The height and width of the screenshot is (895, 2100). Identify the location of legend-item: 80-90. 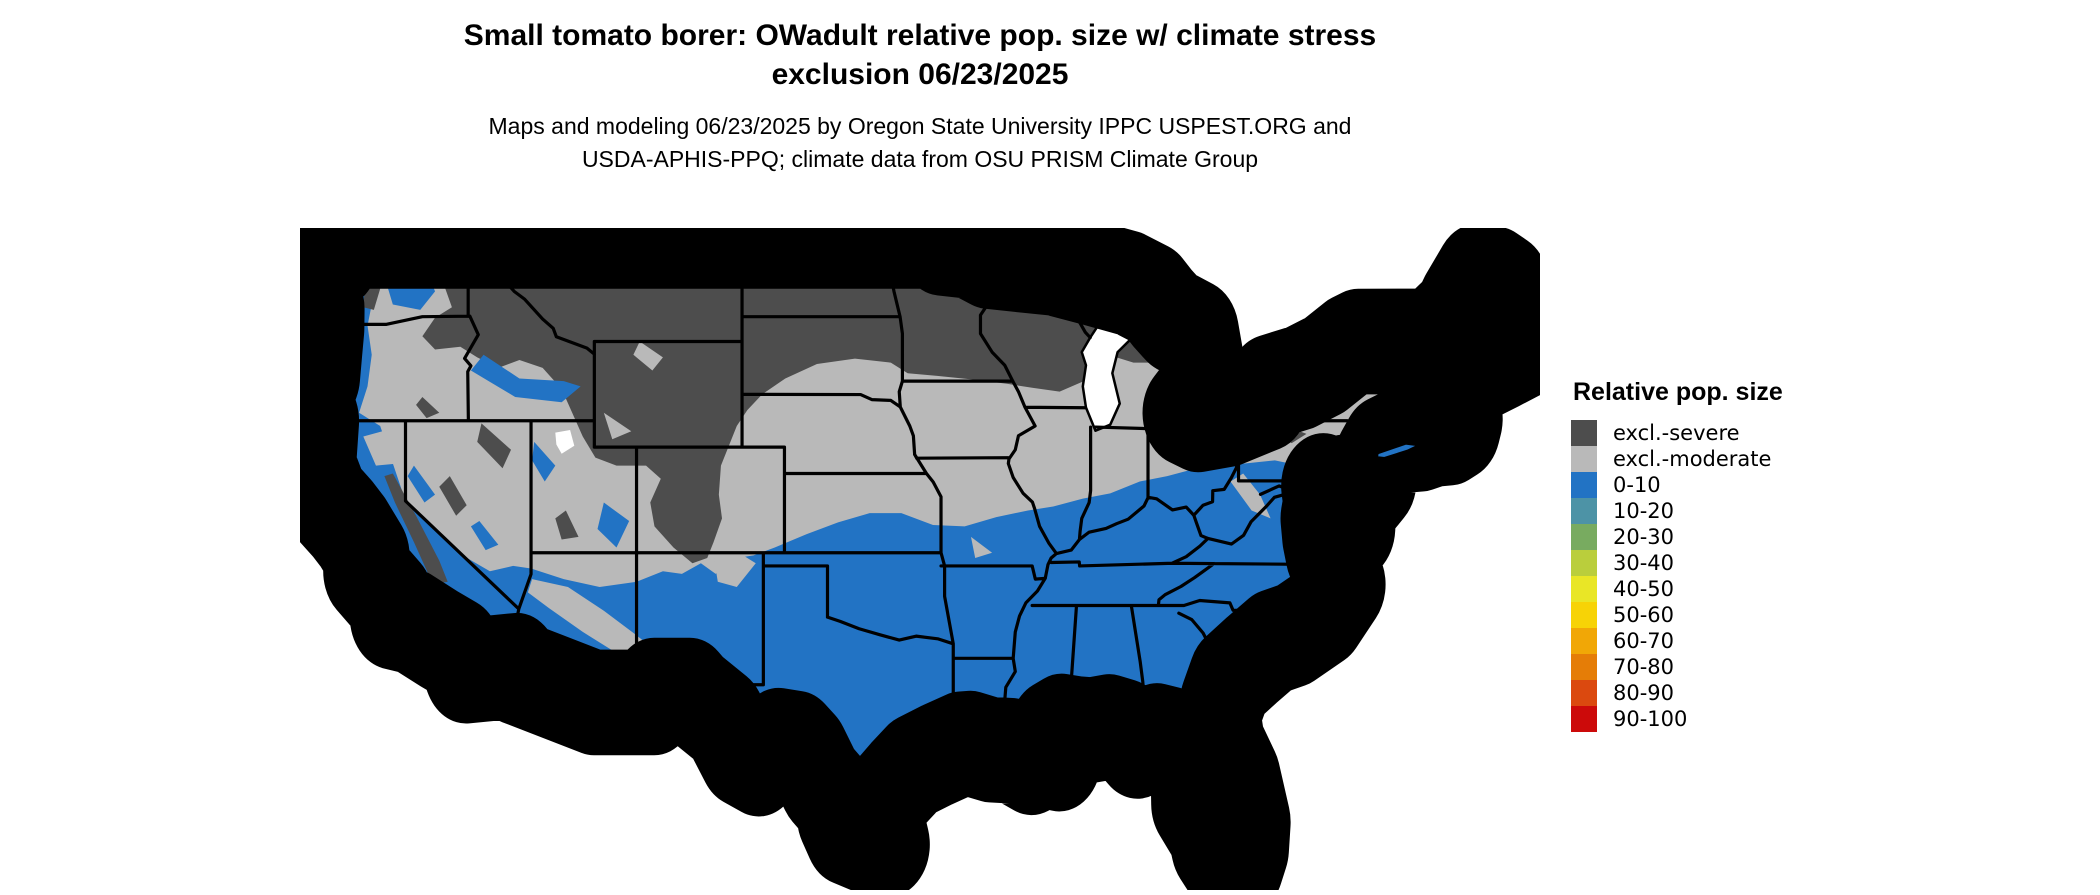
(1761, 693).